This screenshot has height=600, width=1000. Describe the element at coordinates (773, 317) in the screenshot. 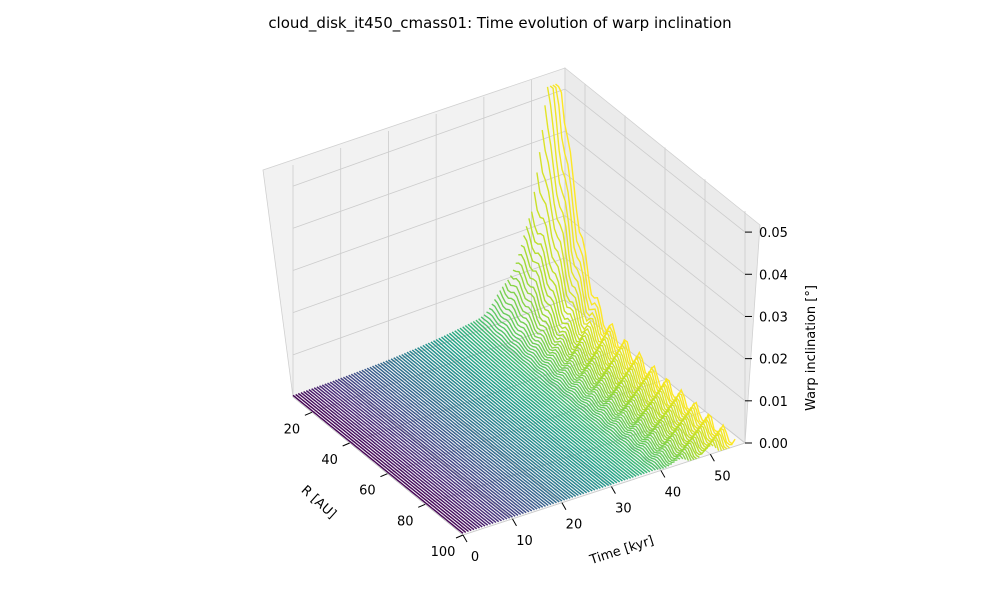

I see `z-tick-label: 0.03` at that location.